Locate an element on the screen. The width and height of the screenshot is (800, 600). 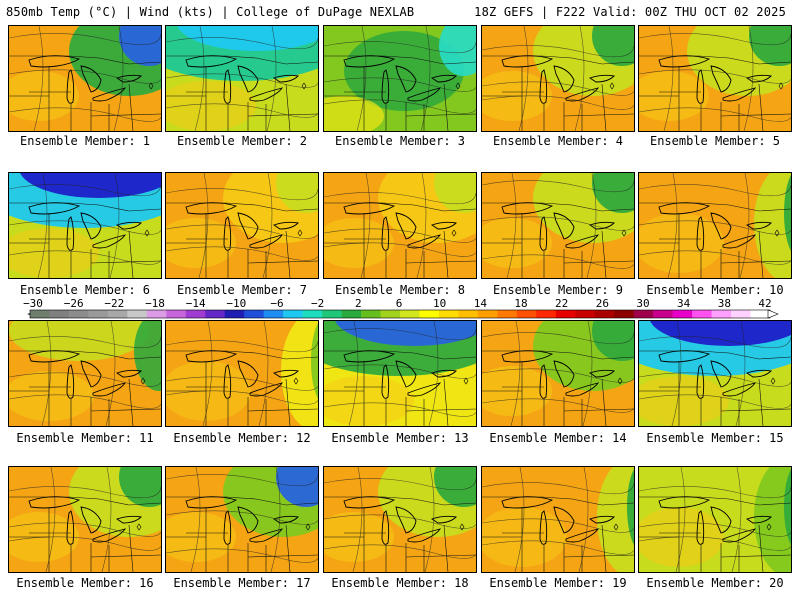
colorbar-tick-label: −22 is located at coordinates (114, 303).